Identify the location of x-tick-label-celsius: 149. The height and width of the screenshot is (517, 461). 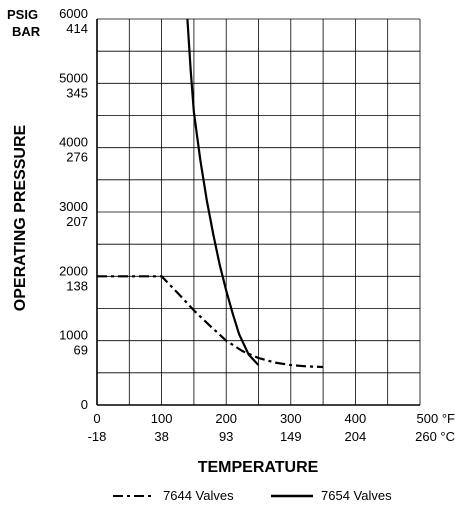
(291, 436).